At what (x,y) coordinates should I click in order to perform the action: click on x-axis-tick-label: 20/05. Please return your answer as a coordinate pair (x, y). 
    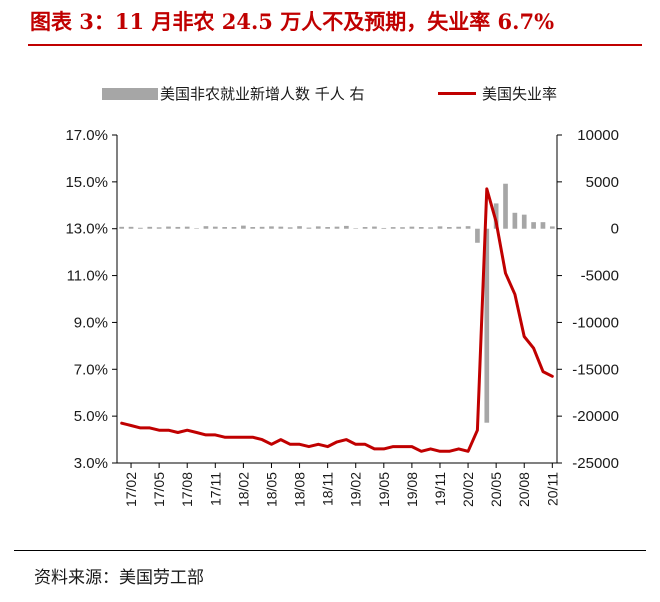
    Looking at the image, I should click on (496, 489).